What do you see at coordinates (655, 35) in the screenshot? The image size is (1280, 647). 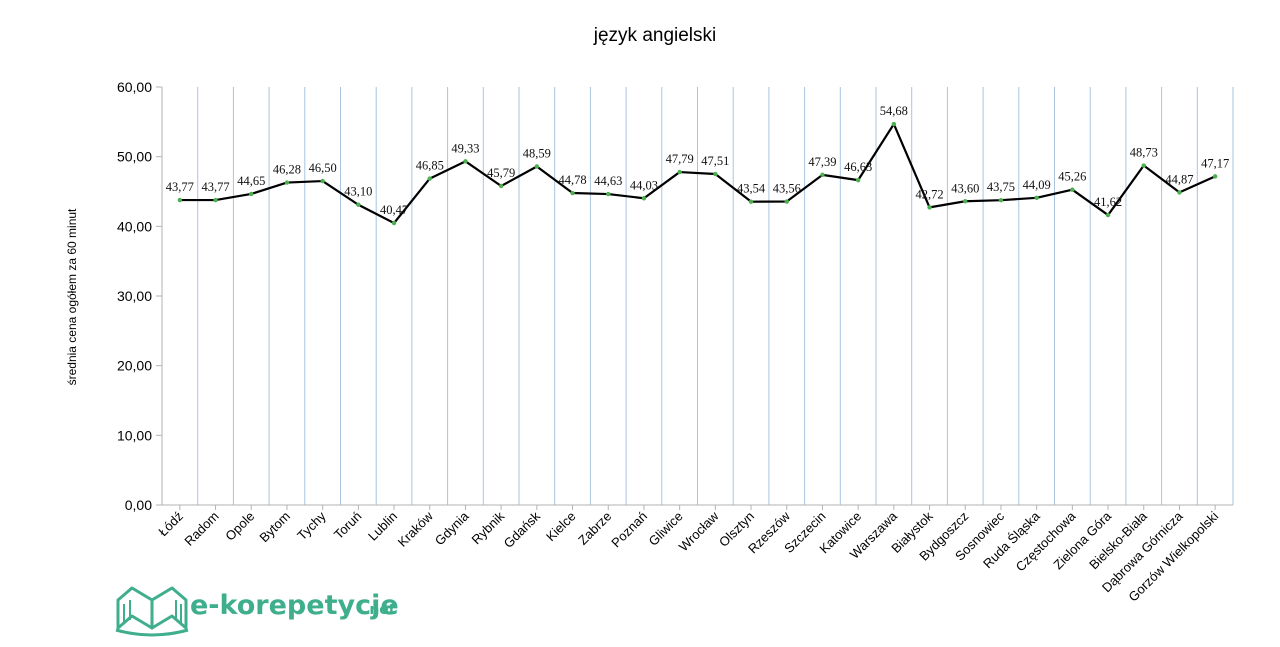 I see `chart-title: język angielski` at bounding box center [655, 35].